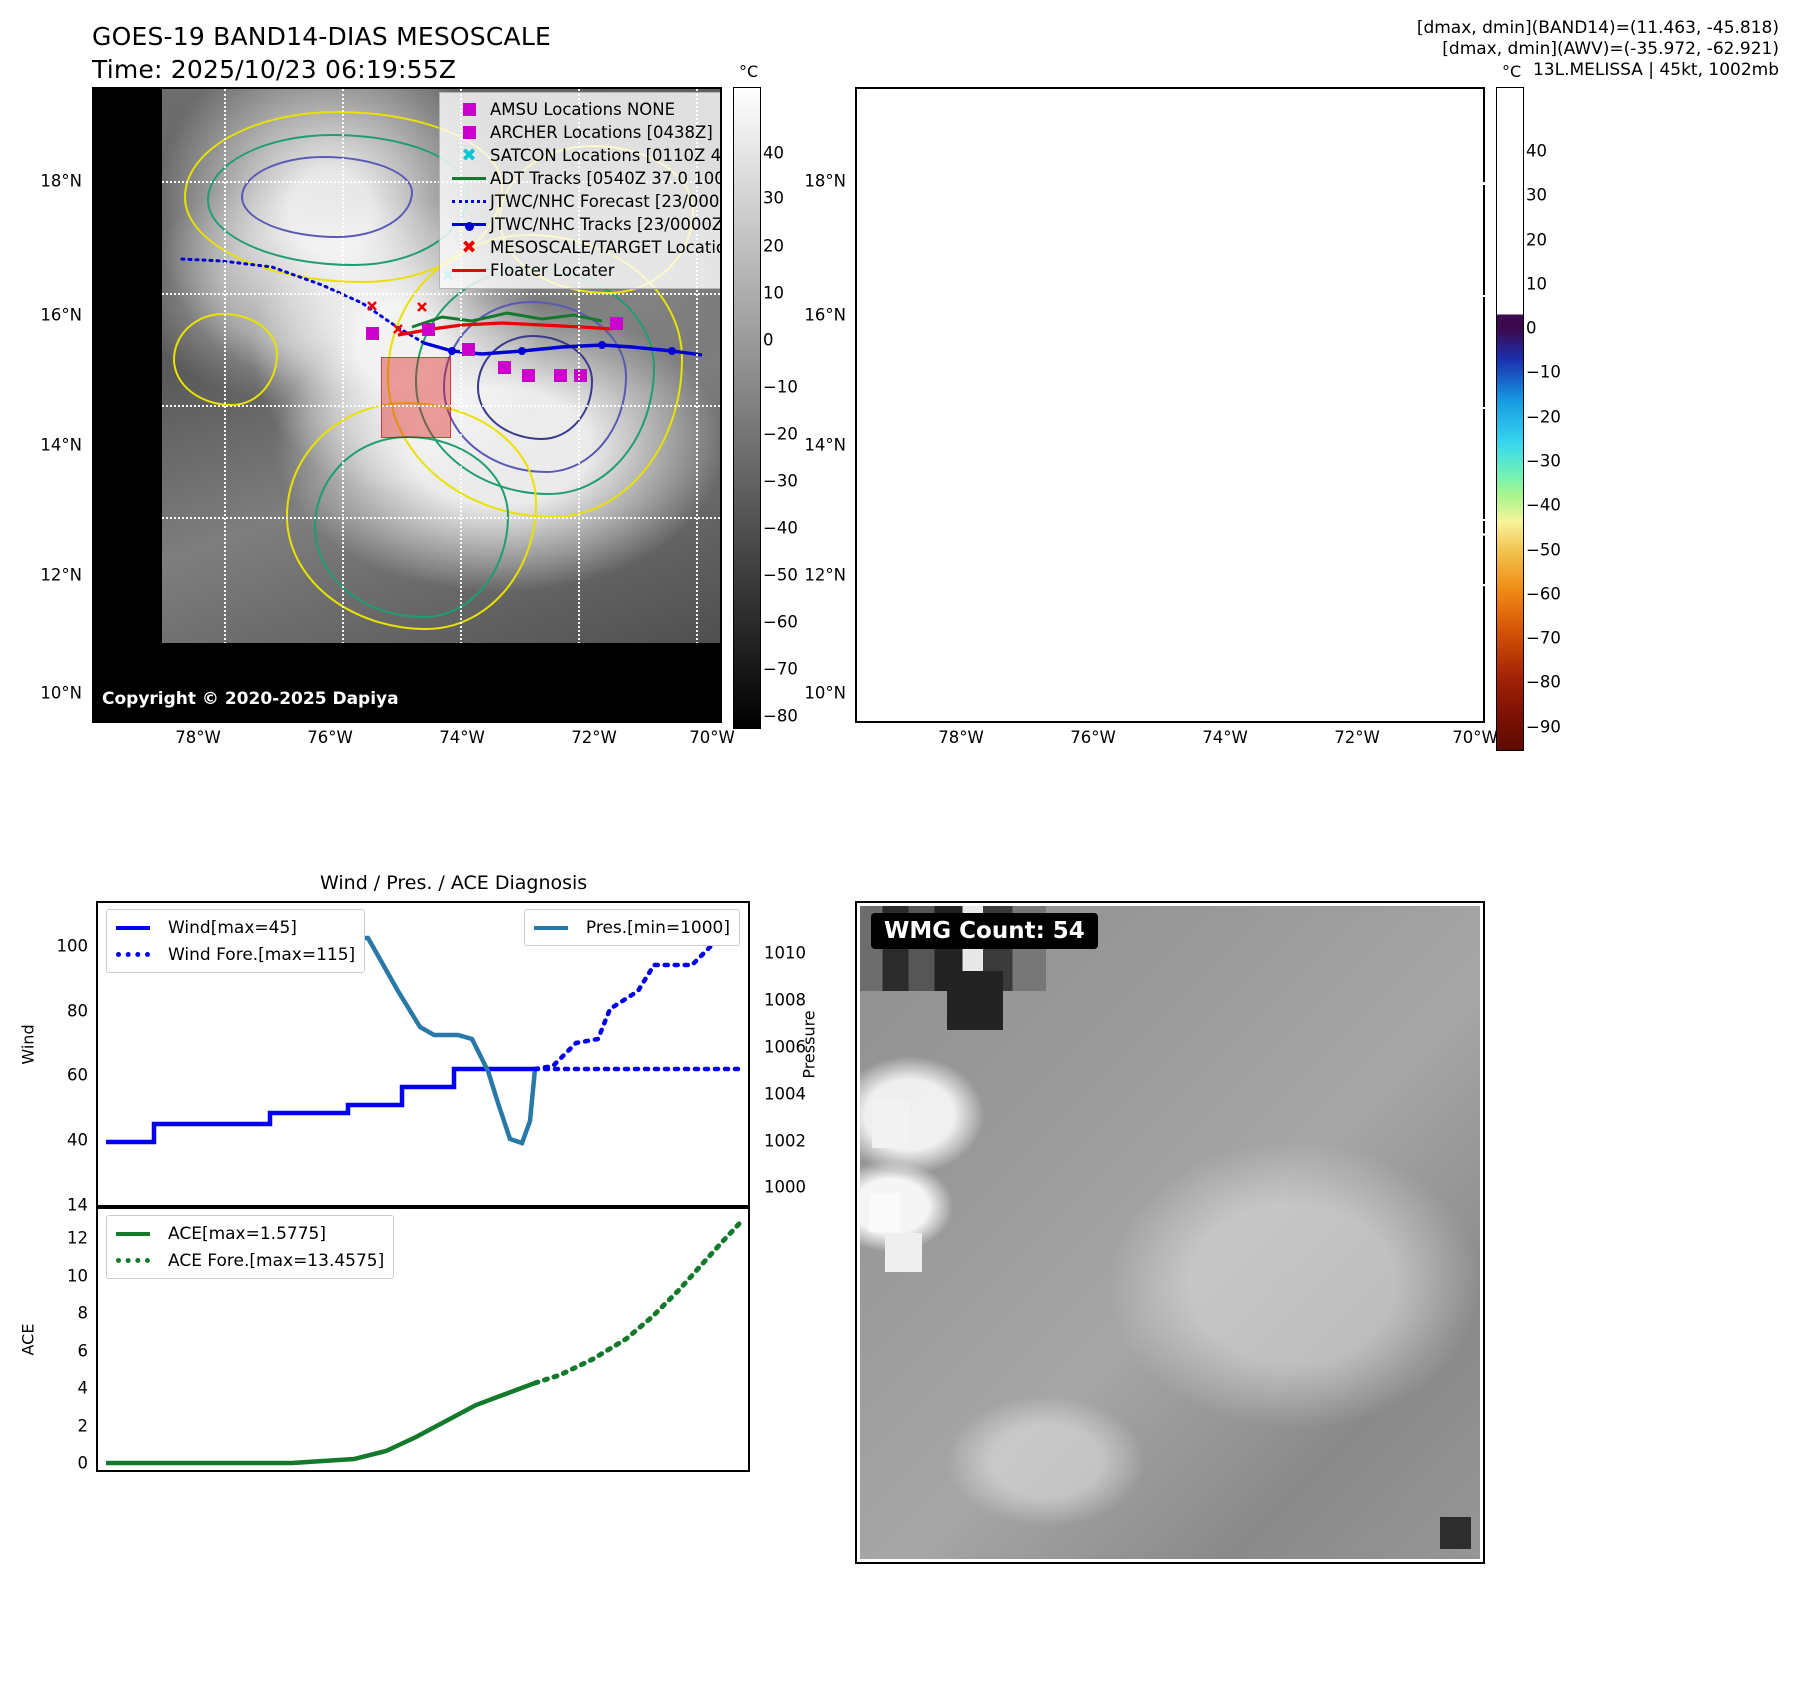 The width and height of the screenshot is (1797, 1690). Describe the element at coordinates (77, 1238) in the screenshot. I see `y-tick: 12` at that location.